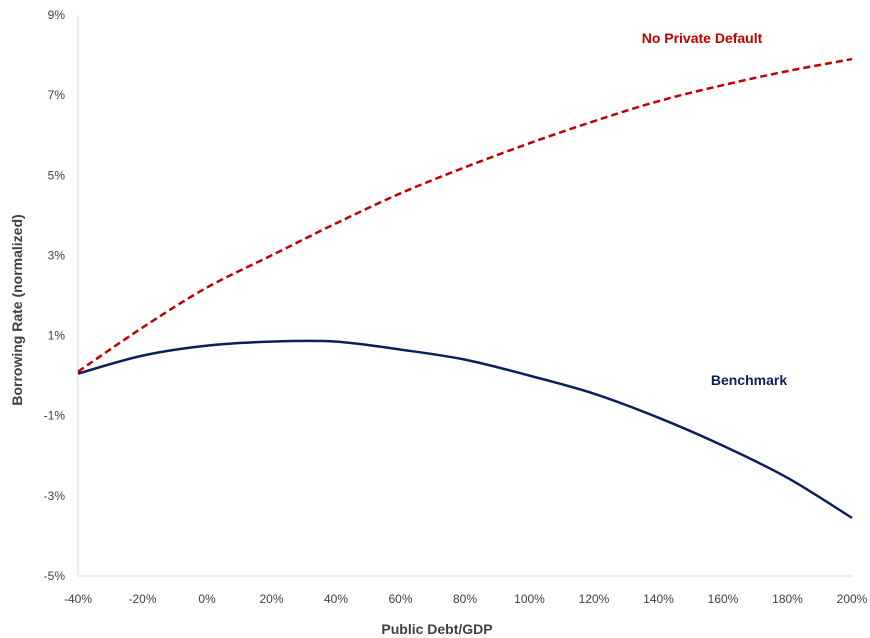  Describe the element at coordinates (400, 599) in the screenshot. I see `x-tick-label: 60%` at that location.